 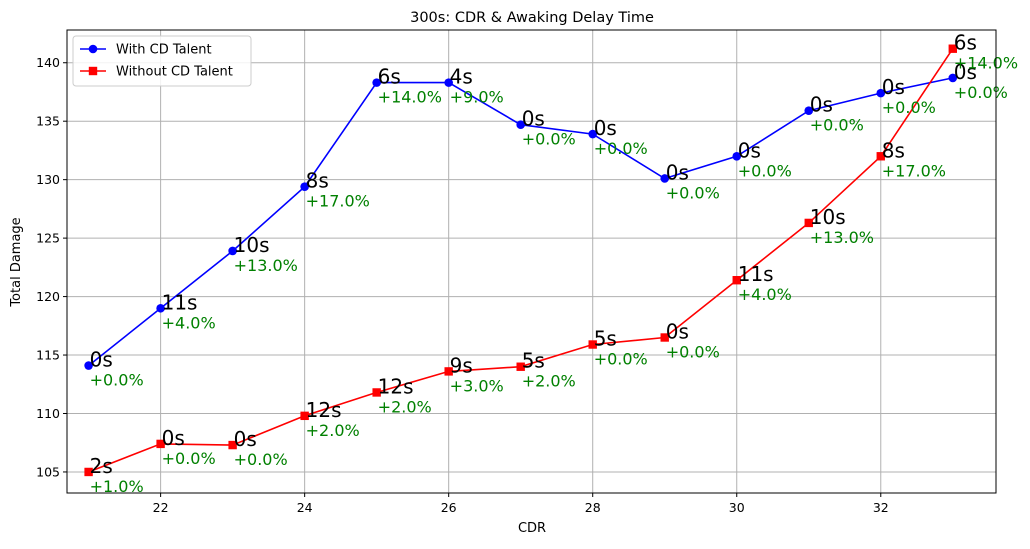 What do you see at coordinates (521, 504) in the screenshot?
I see `x-axis-ticks: 22 24 26 28 30 32` at bounding box center [521, 504].